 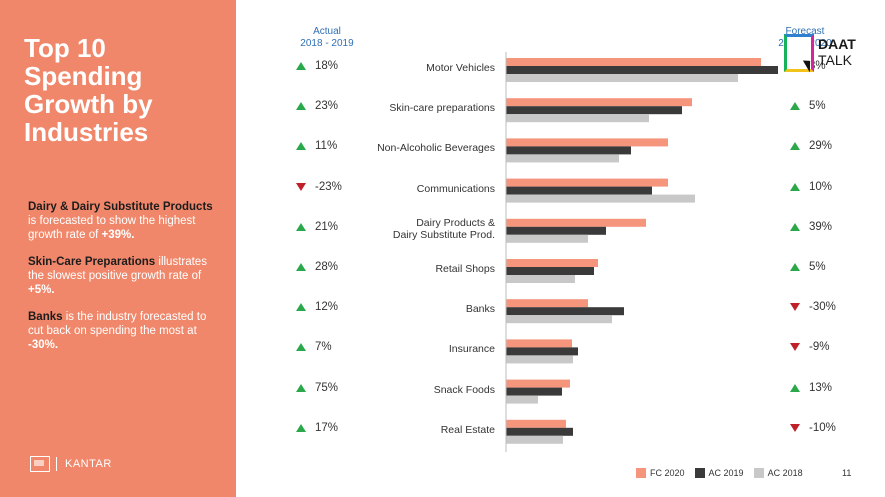 What do you see at coordinates (328, 186) in the screenshot?
I see `actual-change-label: -23%` at bounding box center [328, 186].